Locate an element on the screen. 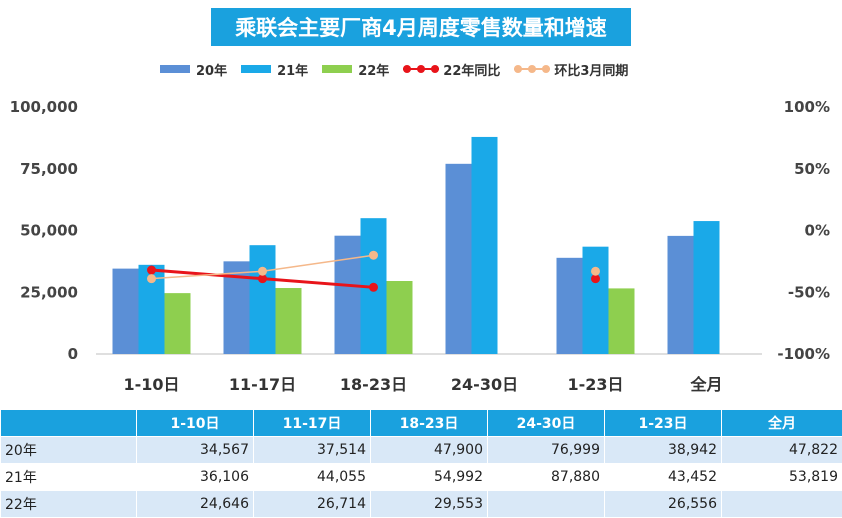  table-cell: 26,714 is located at coordinates (312, 504).